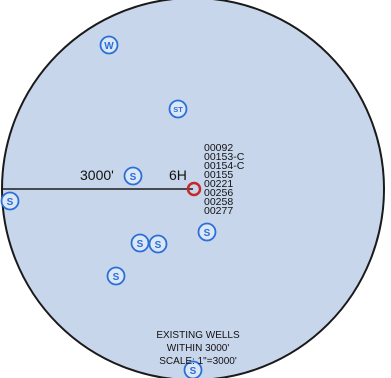  Describe the element at coordinates (218, 175) in the screenshot. I see `well-id: 00155` at that location.